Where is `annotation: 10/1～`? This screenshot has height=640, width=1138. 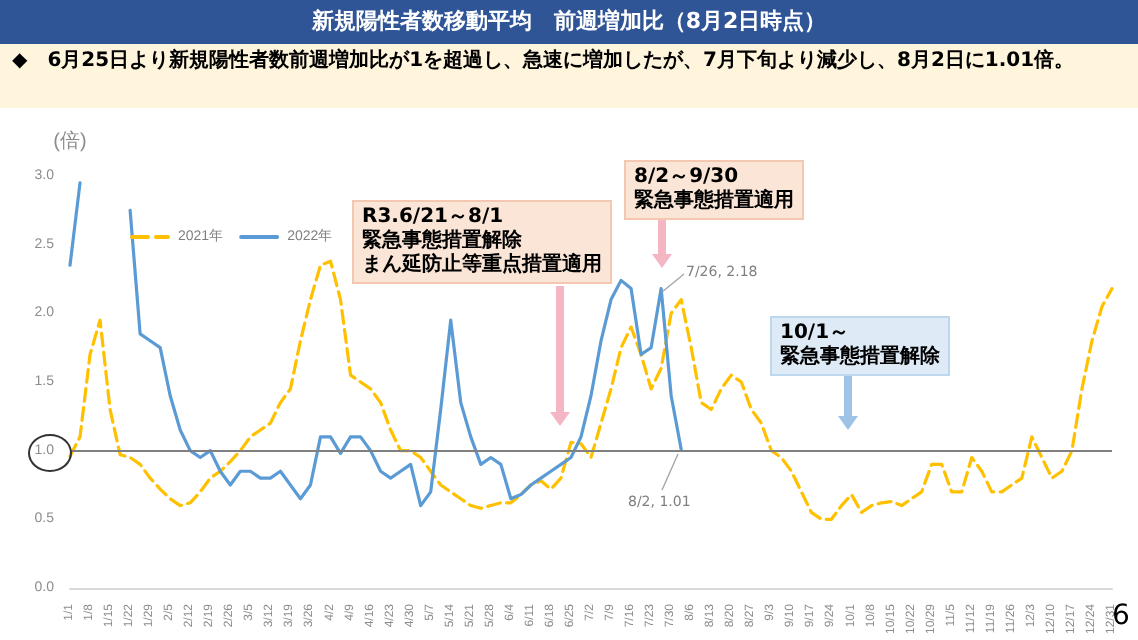 annotation: 10/1～ is located at coordinates (816, 333).